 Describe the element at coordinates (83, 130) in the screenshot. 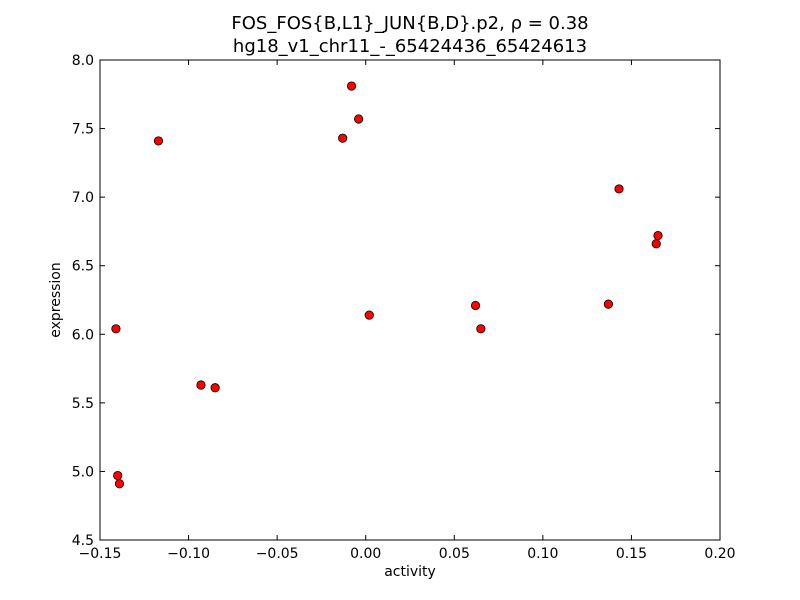

I see `y-tick-label: 7.5` at that location.